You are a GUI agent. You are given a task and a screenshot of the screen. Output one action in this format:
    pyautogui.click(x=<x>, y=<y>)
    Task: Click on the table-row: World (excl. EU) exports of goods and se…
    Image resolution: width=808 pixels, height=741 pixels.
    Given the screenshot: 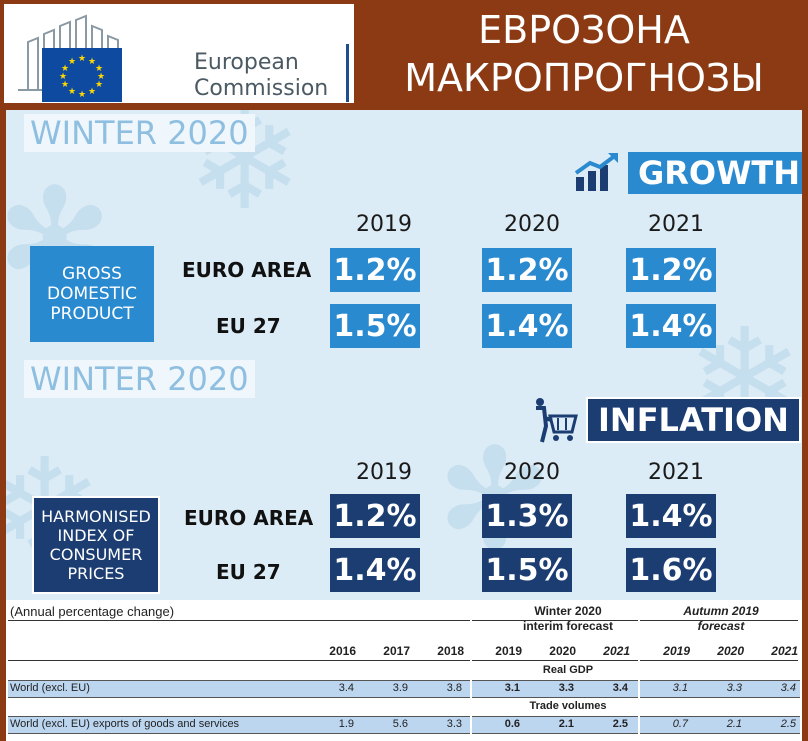 What is the action you would take?
    pyautogui.click(x=404, y=725)
    